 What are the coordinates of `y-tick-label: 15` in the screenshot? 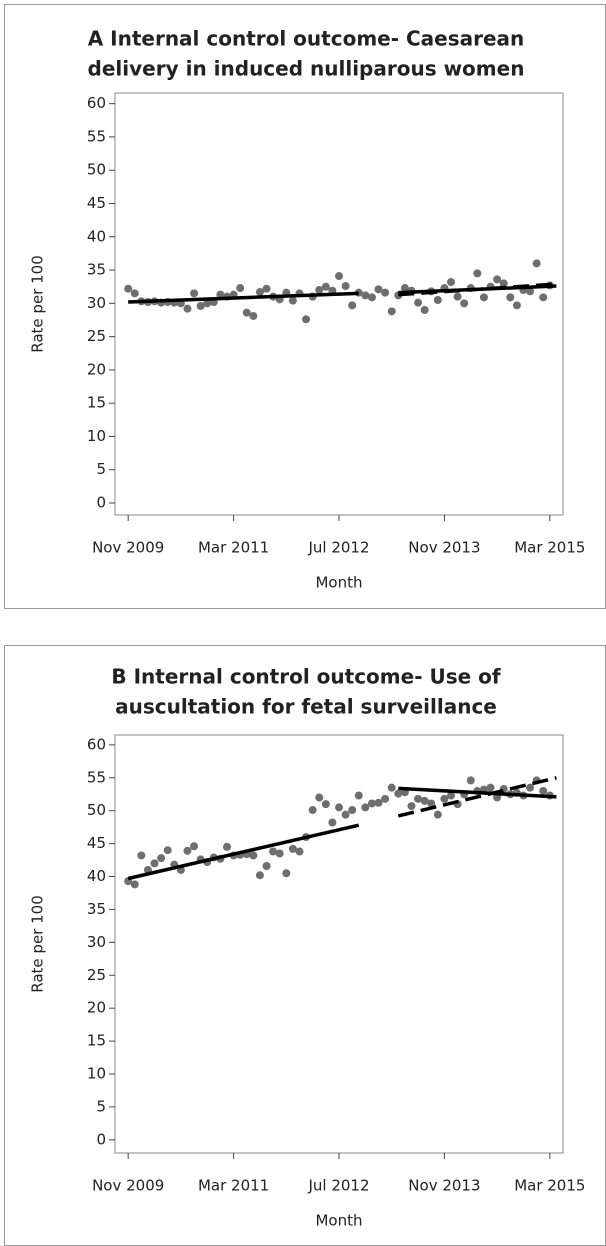 It's located at (96, 1041).